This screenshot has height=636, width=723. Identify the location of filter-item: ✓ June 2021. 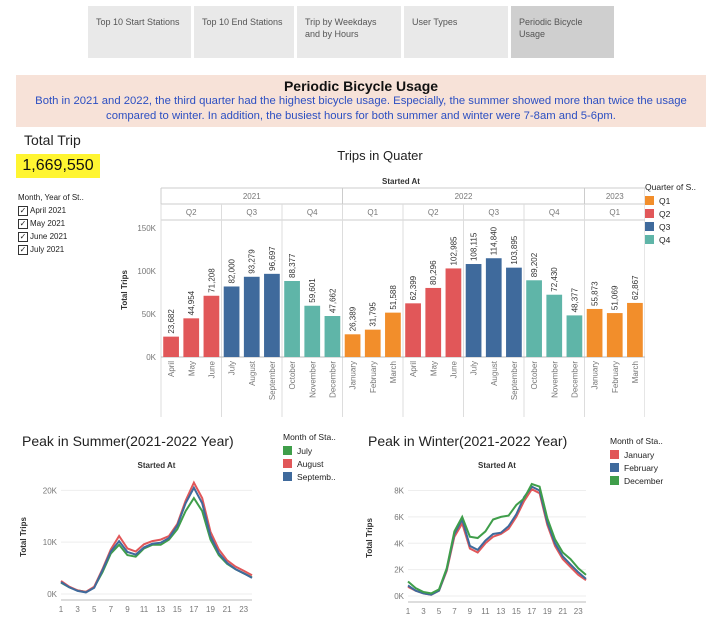
(51, 236).